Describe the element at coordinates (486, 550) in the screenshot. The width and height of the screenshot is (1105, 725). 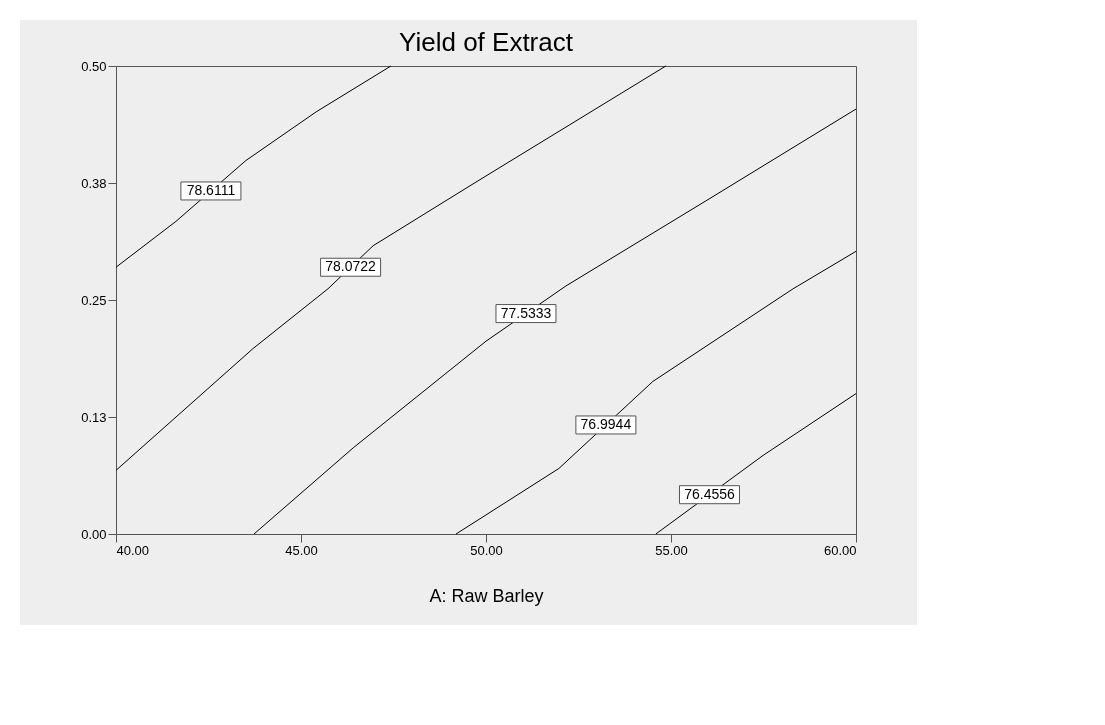
I see `x-tick-label: 50.00` at that location.